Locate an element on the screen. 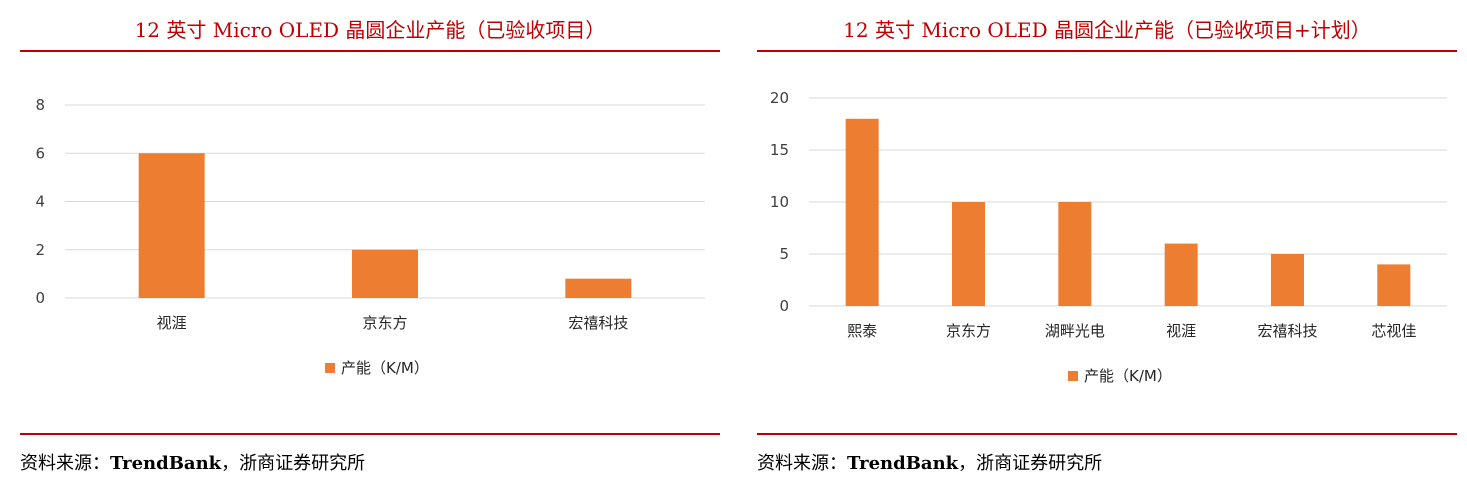 The image size is (1467, 486). y-tick-label: 4 is located at coordinates (40, 202).